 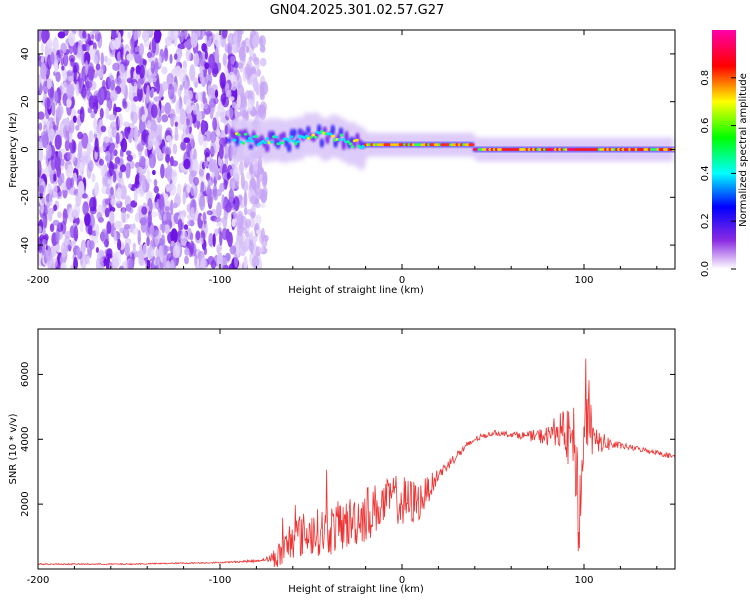 I want to click on colorbar-tick-label: 0.0, so click(x=705, y=269).